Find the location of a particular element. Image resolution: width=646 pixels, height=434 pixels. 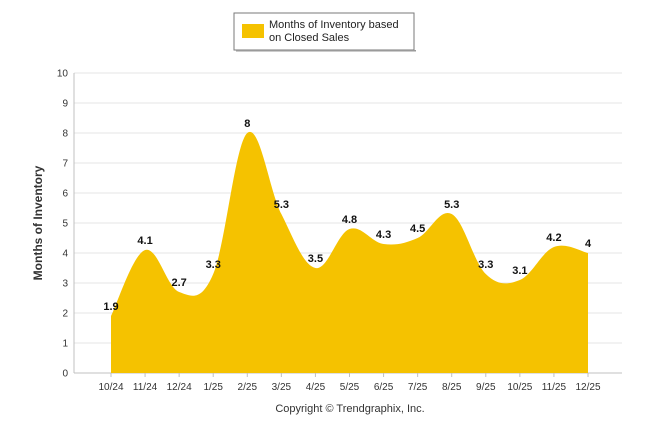

copyright-text: Copyright © Trendgraphix, Inc. is located at coordinates (349, 409).